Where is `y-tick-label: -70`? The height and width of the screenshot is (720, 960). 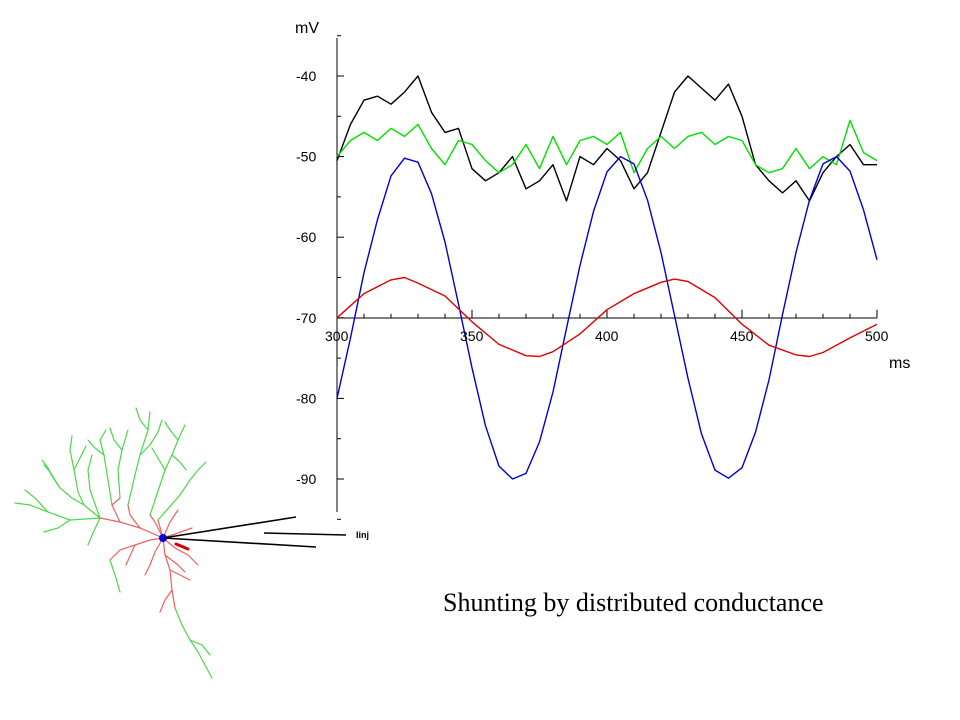 y-tick-label: -70 is located at coordinates (306, 318).